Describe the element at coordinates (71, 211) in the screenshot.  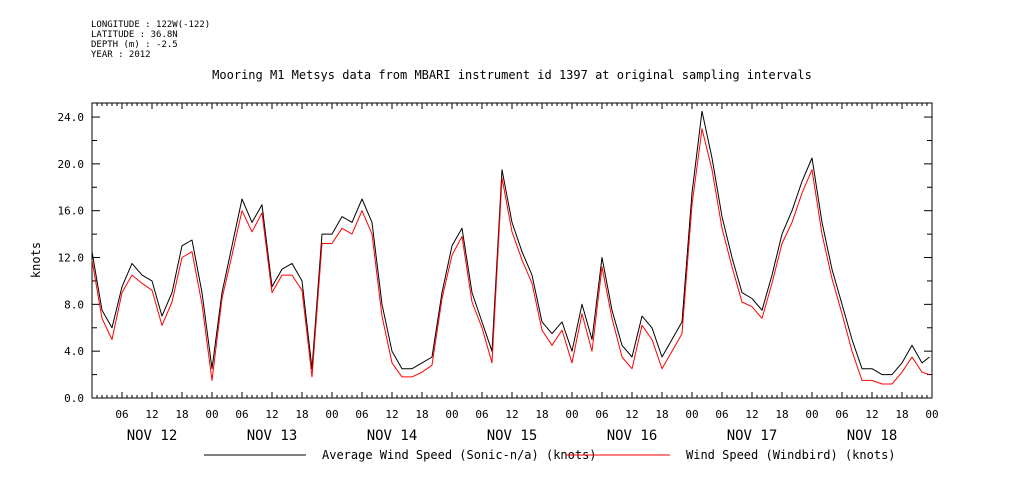
I see `y-tick-label: 16.0` at that location.